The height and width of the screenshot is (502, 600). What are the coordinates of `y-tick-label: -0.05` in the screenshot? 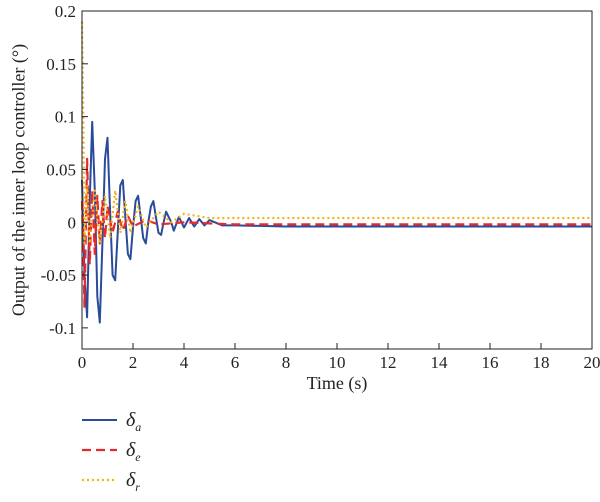 It's located at (58, 275).